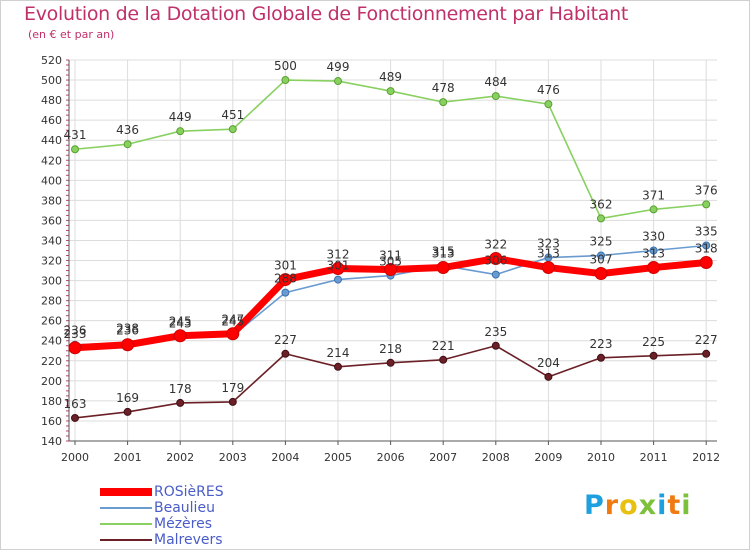 This screenshot has width=750, height=550. Describe the element at coordinates (496, 259) in the screenshot. I see `point-rosieres-2008` at that location.